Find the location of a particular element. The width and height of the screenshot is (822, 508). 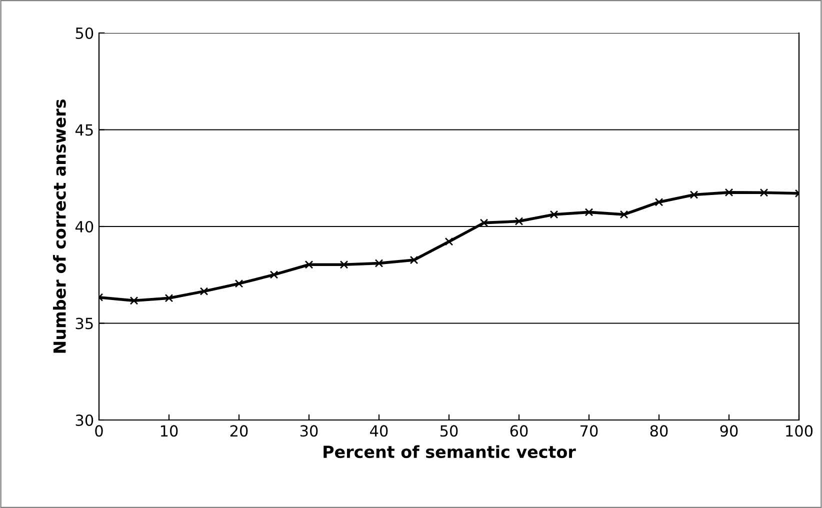

y-tick-label: 50 is located at coordinates (85, 33).